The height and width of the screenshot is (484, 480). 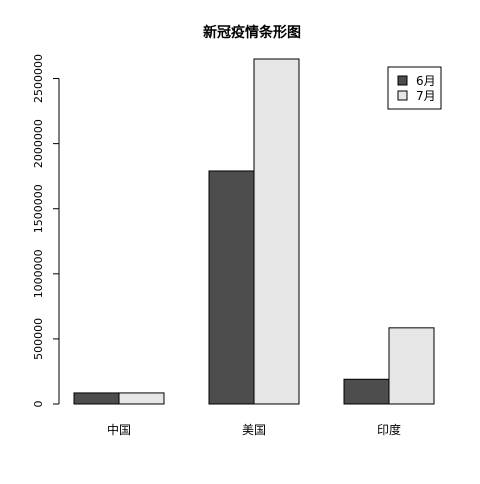 I want to click on x-category-label: 美国, so click(x=254, y=430).